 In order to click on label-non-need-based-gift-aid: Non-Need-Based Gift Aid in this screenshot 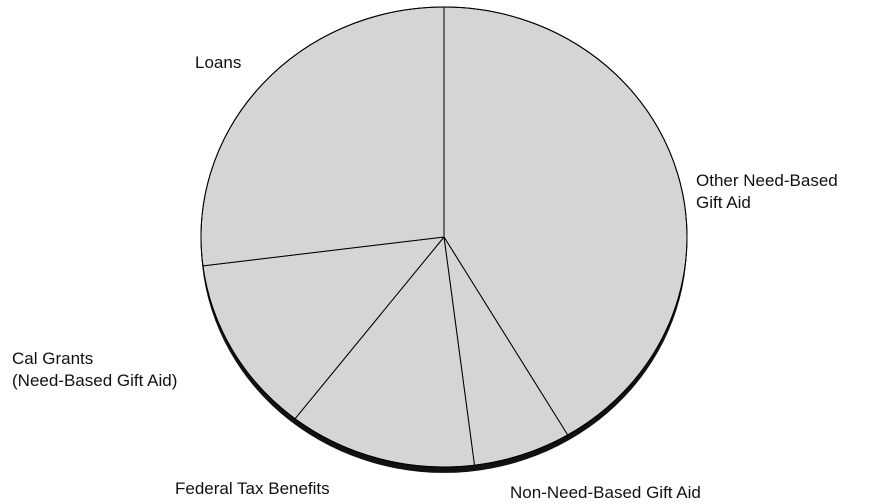, I will do `click(605, 492)`.